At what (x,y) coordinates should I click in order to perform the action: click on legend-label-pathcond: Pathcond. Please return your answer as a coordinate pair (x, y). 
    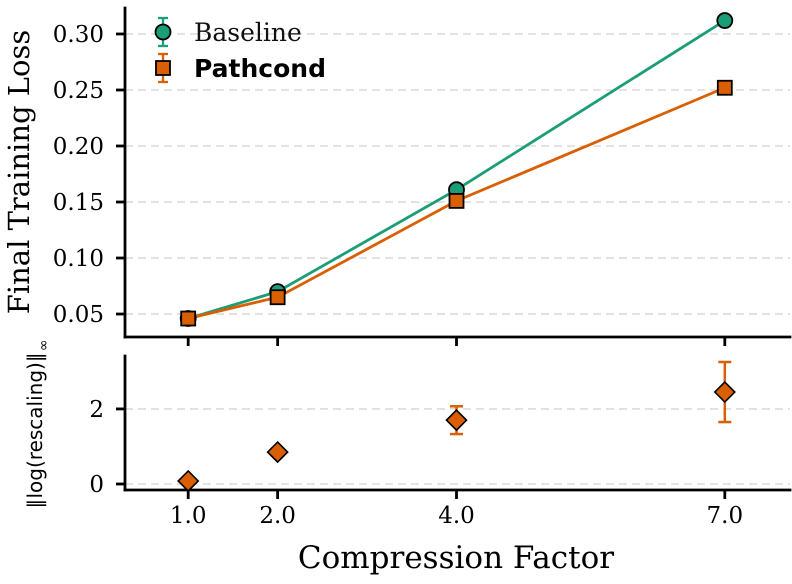
    Looking at the image, I should click on (260, 68).